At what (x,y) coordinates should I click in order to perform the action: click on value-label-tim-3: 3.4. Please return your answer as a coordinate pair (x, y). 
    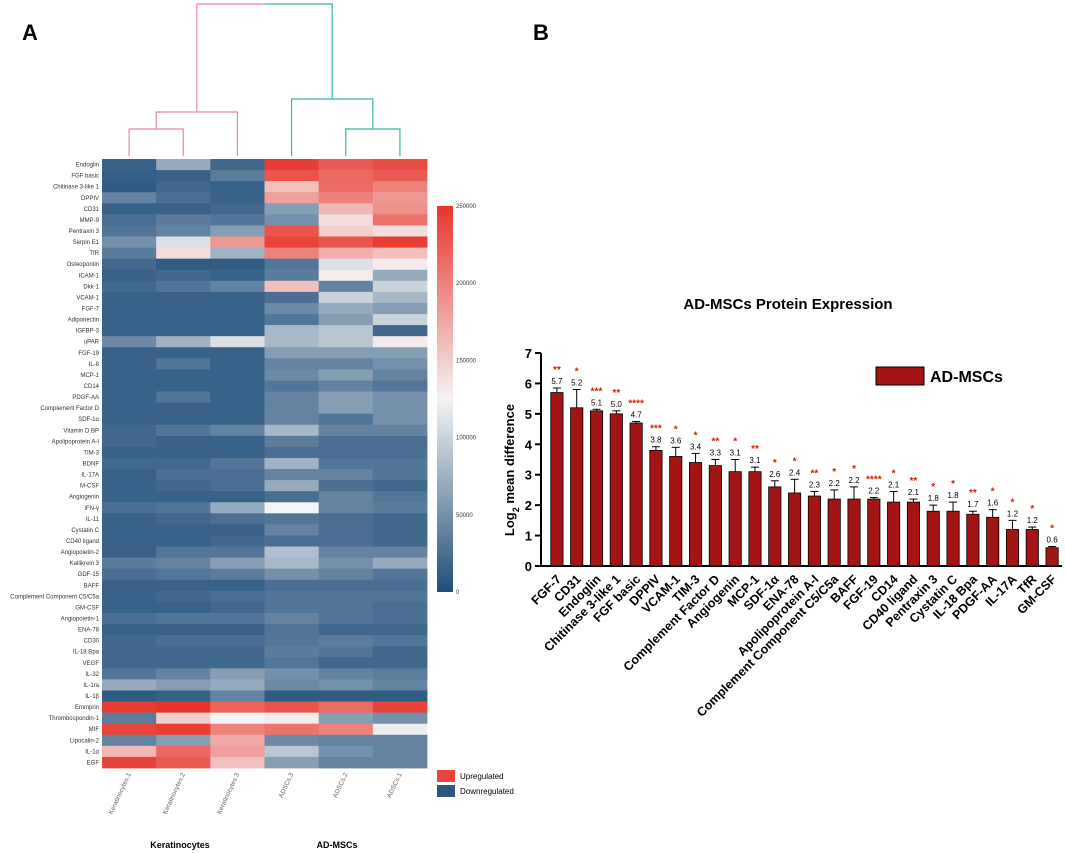
    Looking at the image, I should click on (696, 446).